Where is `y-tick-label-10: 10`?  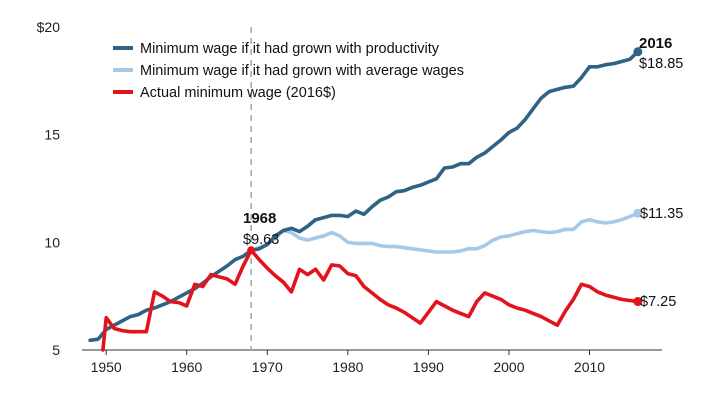 y-tick-label-10: 10 is located at coordinates (52, 242).